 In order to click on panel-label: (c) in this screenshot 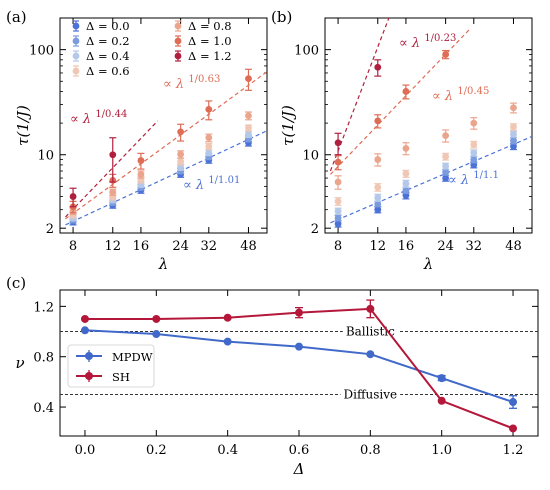, I will do `click(16, 283)`.